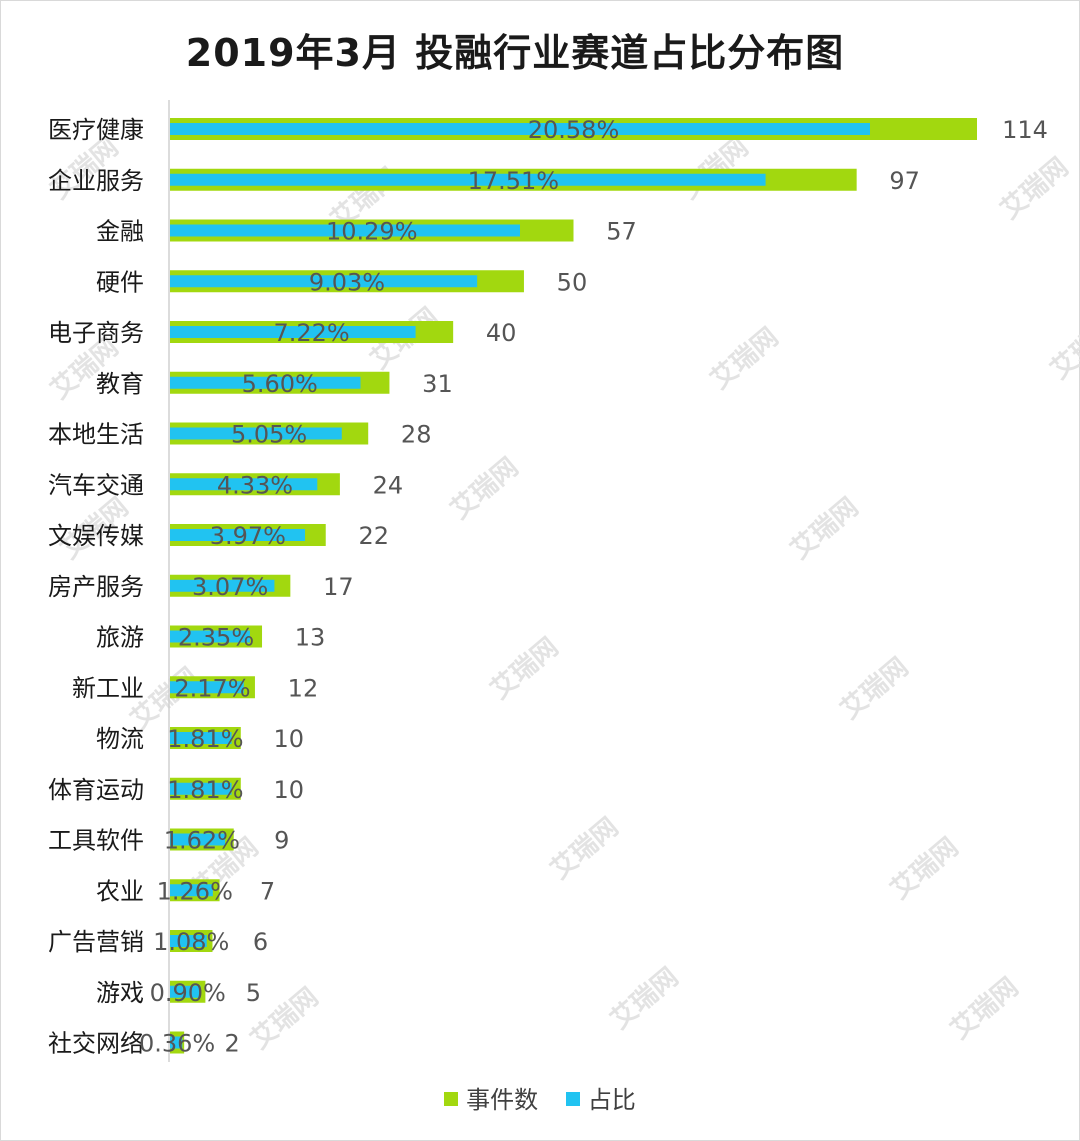  Describe the element at coordinates (289, 790) in the screenshot. I see `count-label-13: 10` at that location.